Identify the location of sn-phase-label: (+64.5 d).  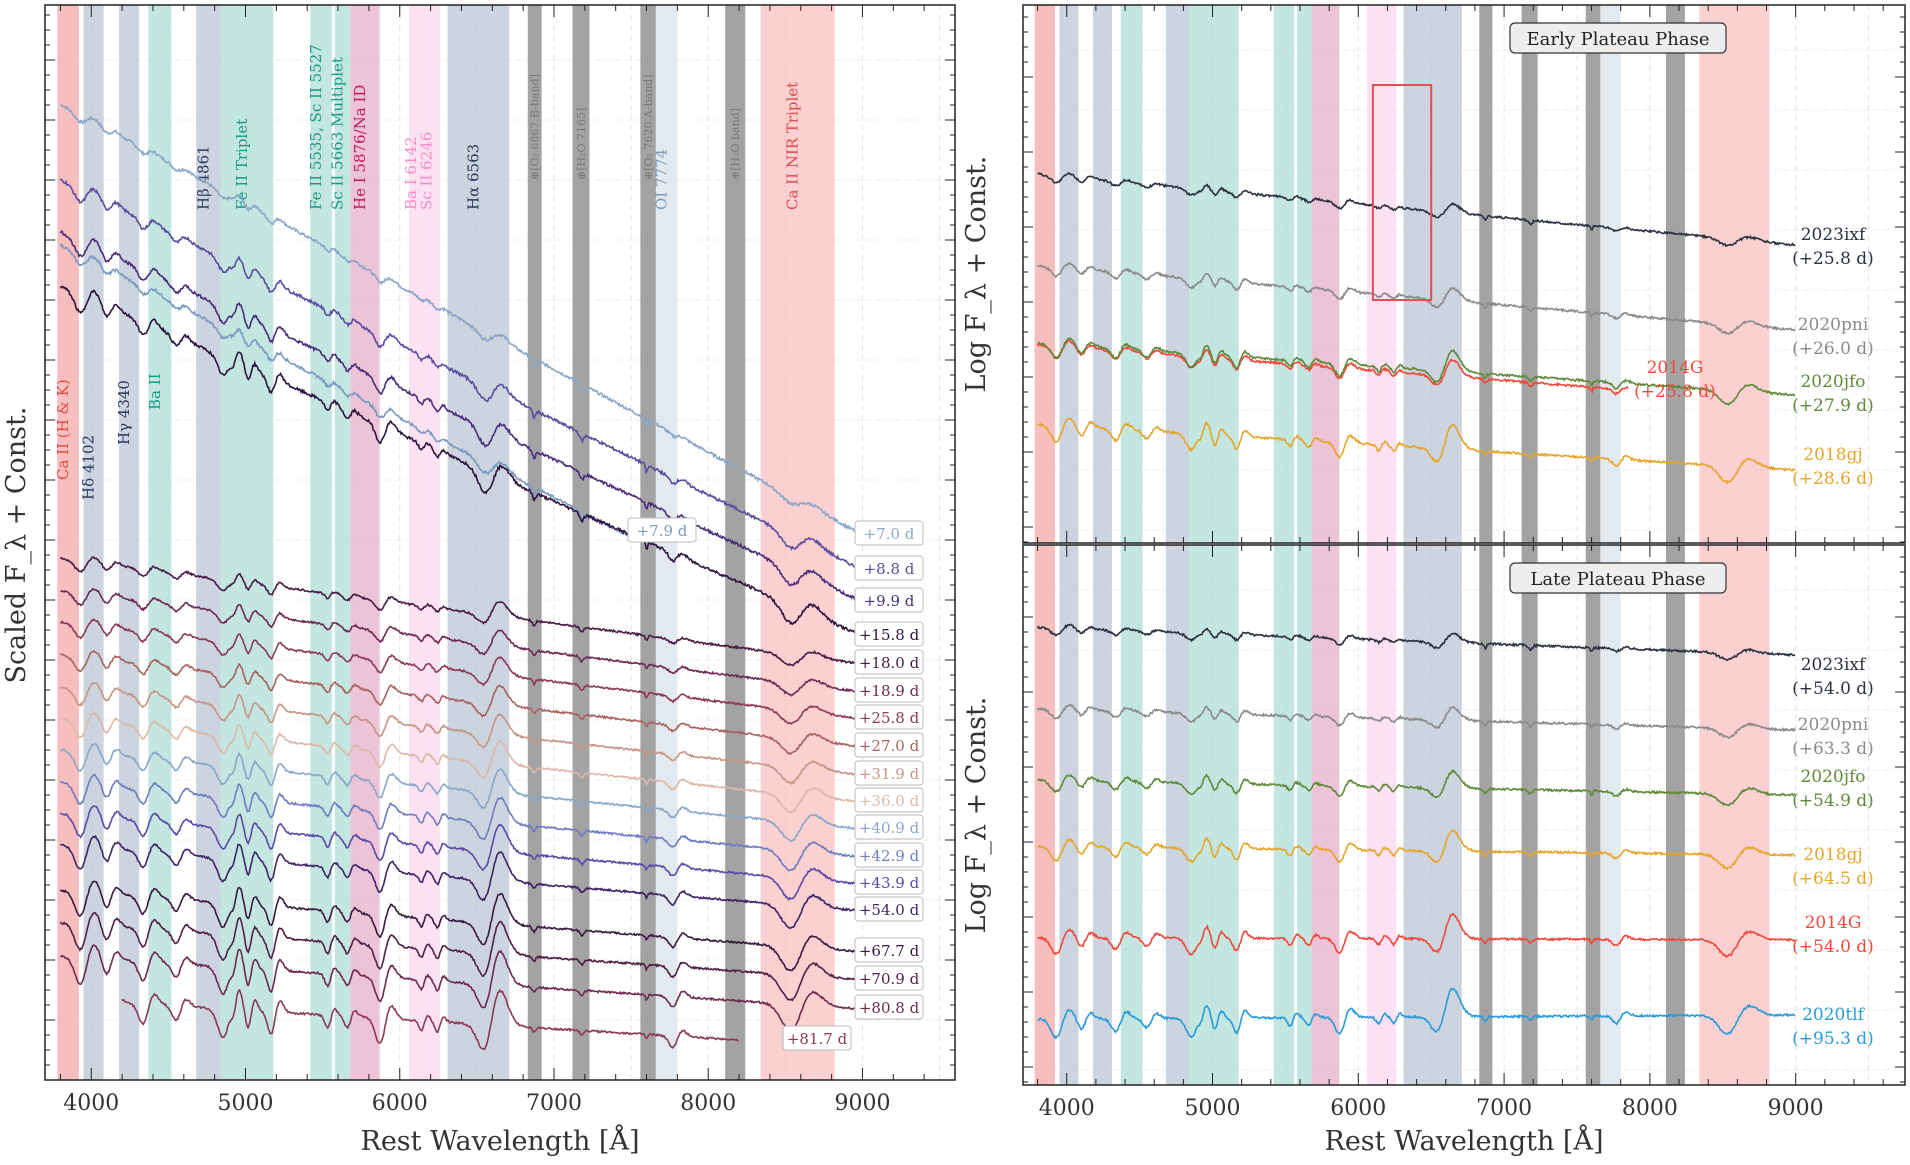
(1833, 879).